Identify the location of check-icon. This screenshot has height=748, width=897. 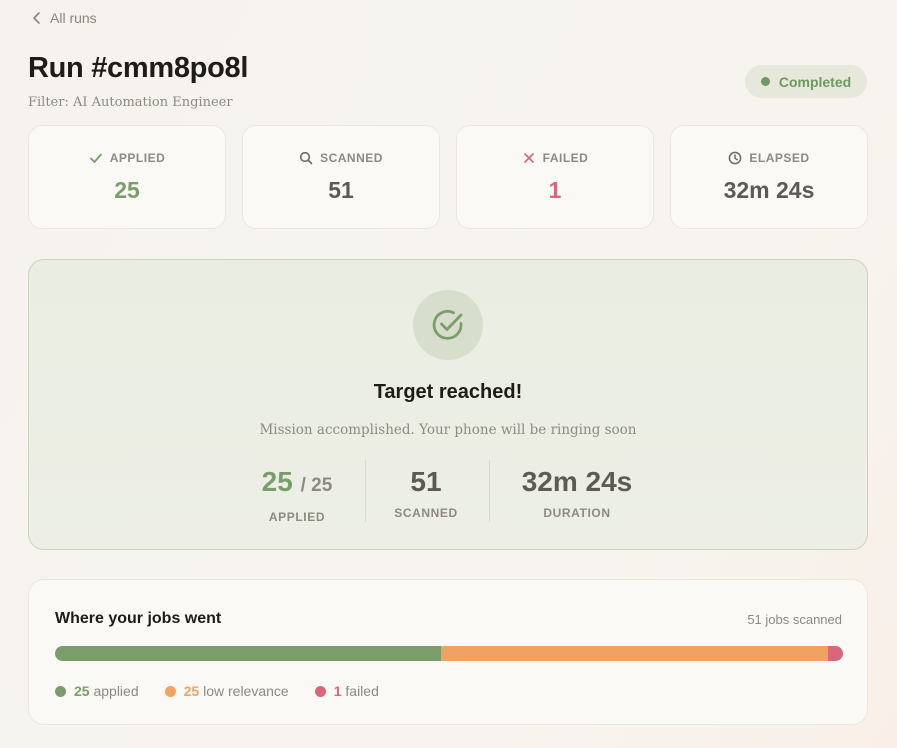
(95, 158).